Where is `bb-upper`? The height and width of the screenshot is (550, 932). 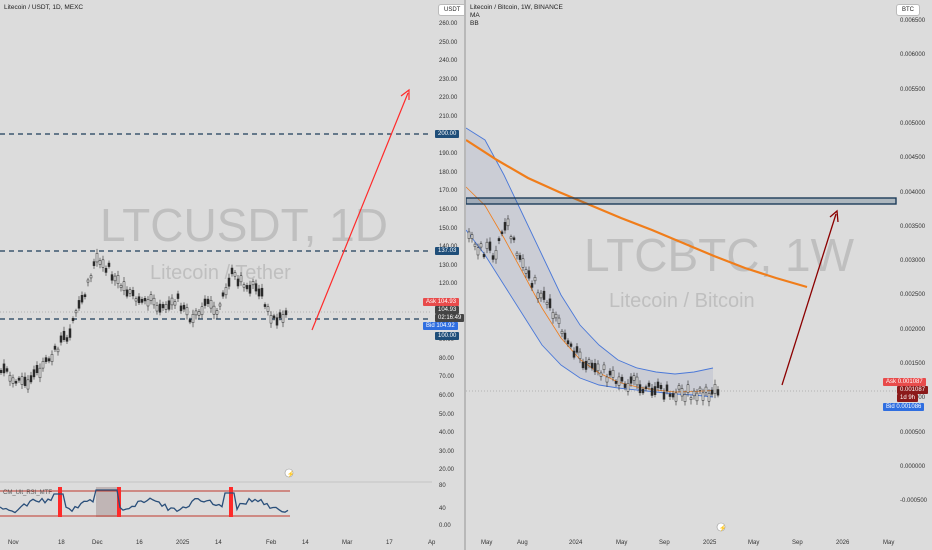 bb-upper is located at coordinates (590, 251).